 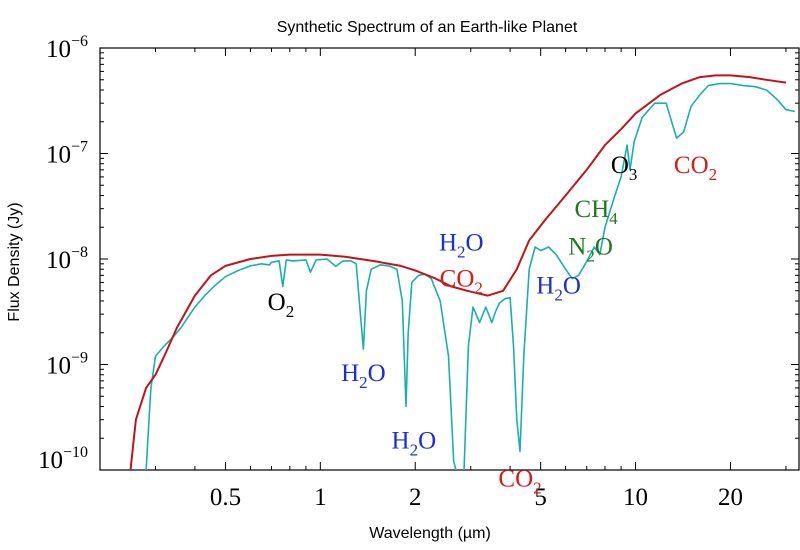 I want to click on x-tick-label: 0.5, so click(x=225, y=497).